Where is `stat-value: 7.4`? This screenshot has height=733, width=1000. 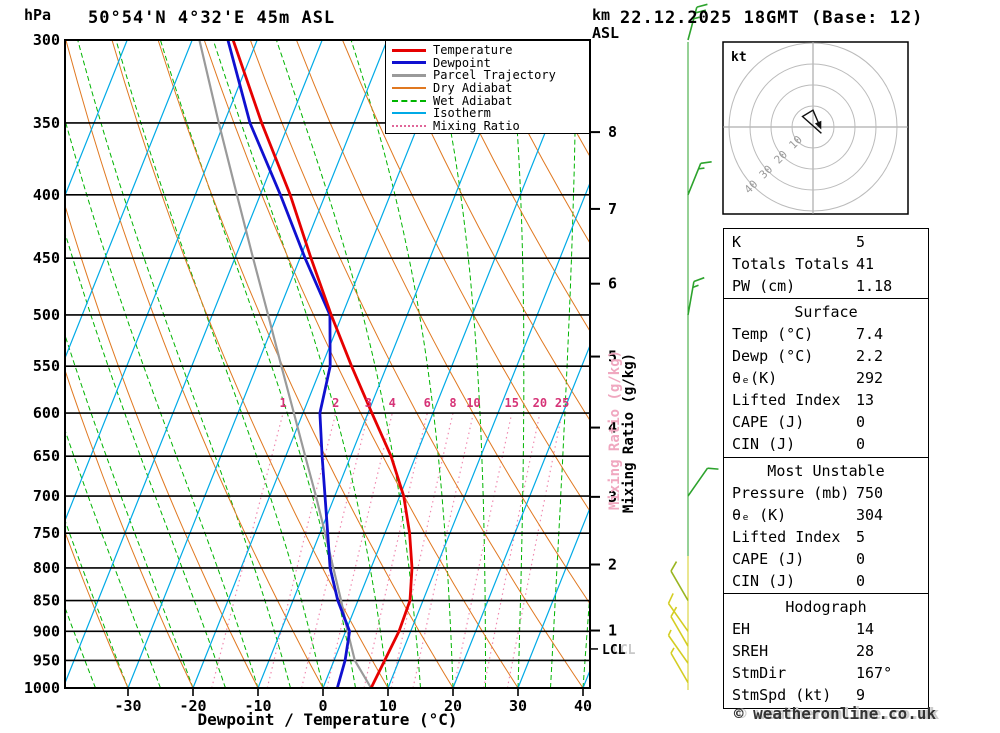 stat-value: 7.4 is located at coordinates (870, 334).